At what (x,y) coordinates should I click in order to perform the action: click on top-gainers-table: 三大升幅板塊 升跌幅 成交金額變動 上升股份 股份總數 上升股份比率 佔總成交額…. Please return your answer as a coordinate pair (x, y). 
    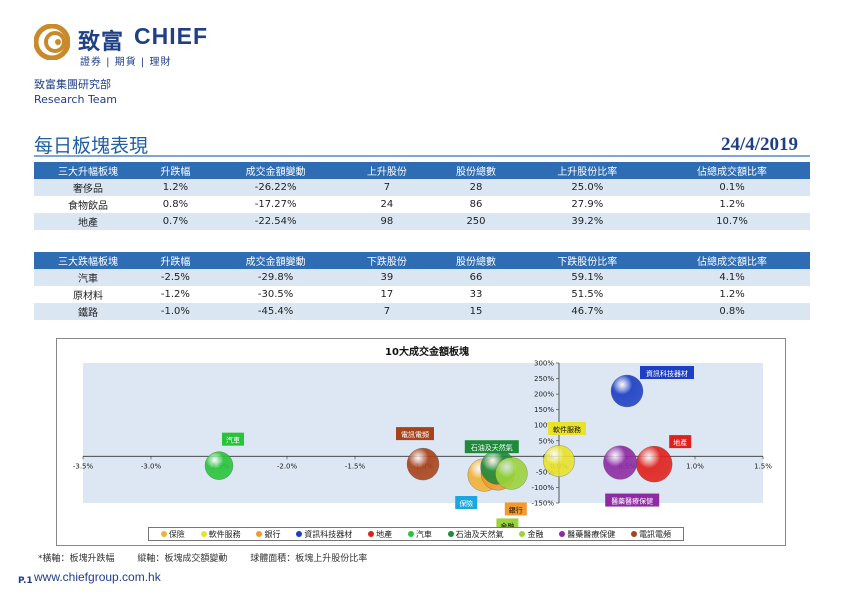
    Looking at the image, I should click on (422, 196).